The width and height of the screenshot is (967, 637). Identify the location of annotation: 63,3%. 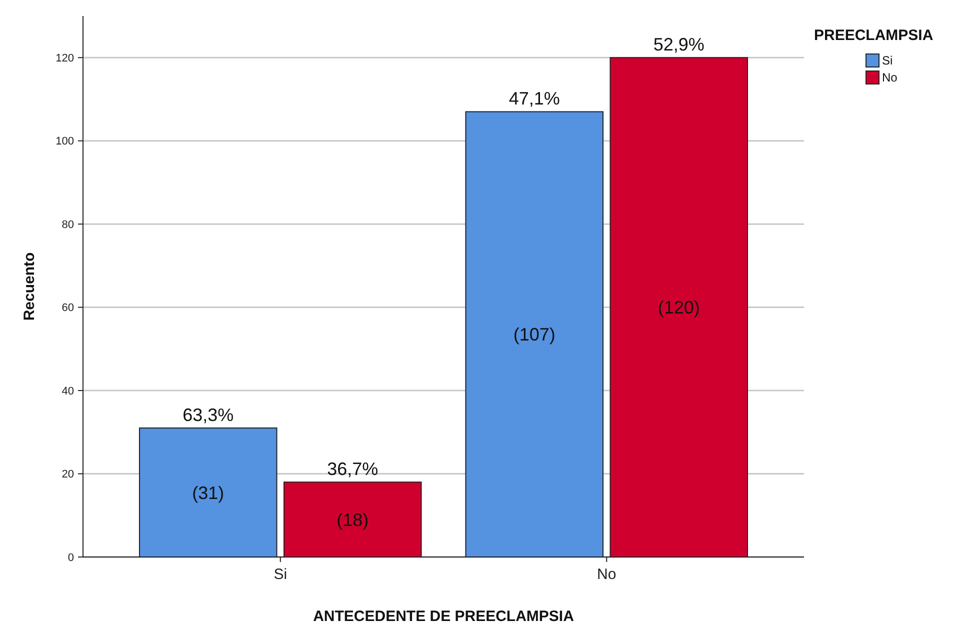
(208, 414).